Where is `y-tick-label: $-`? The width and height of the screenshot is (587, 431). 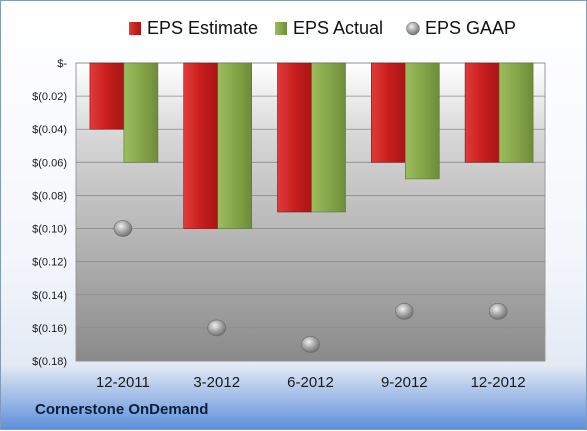
y-tick-label: $- is located at coordinates (62, 64).